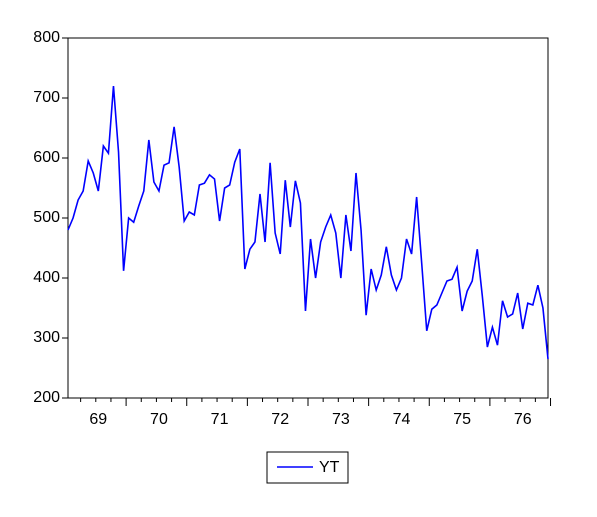 The image size is (597, 517). Describe the element at coordinates (46, 337) in the screenshot. I see `y-tick-label: 300` at that location.